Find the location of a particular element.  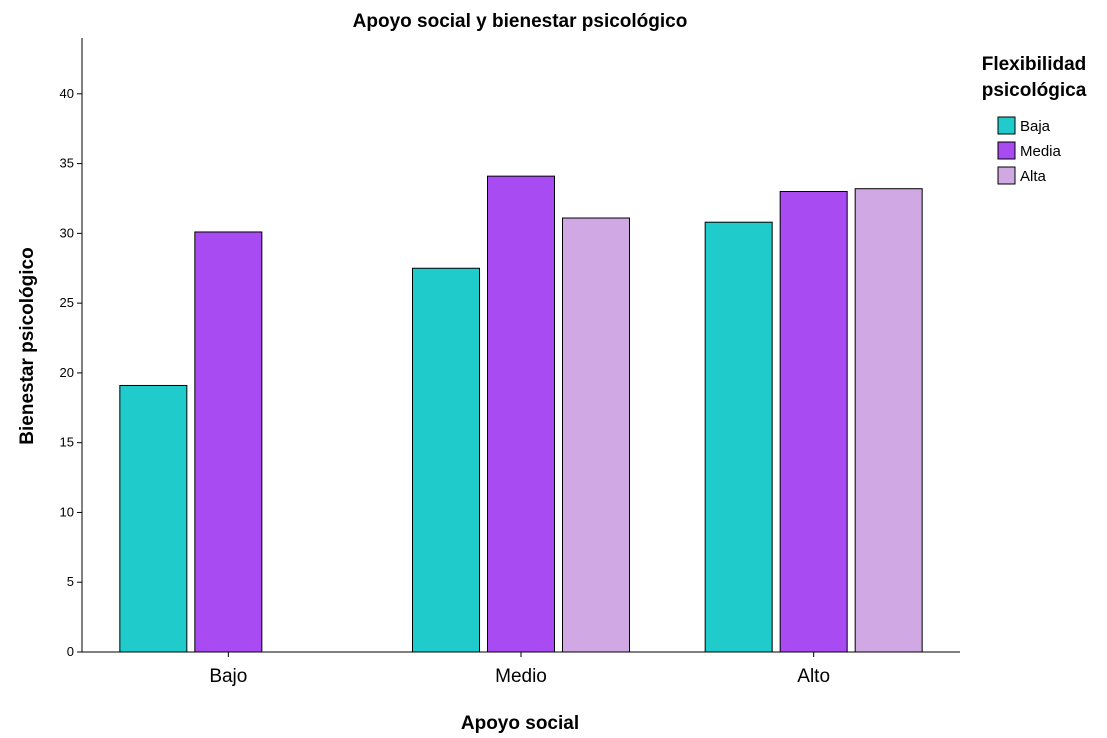

bar-baja-bajo is located at coordinates (153, 518).